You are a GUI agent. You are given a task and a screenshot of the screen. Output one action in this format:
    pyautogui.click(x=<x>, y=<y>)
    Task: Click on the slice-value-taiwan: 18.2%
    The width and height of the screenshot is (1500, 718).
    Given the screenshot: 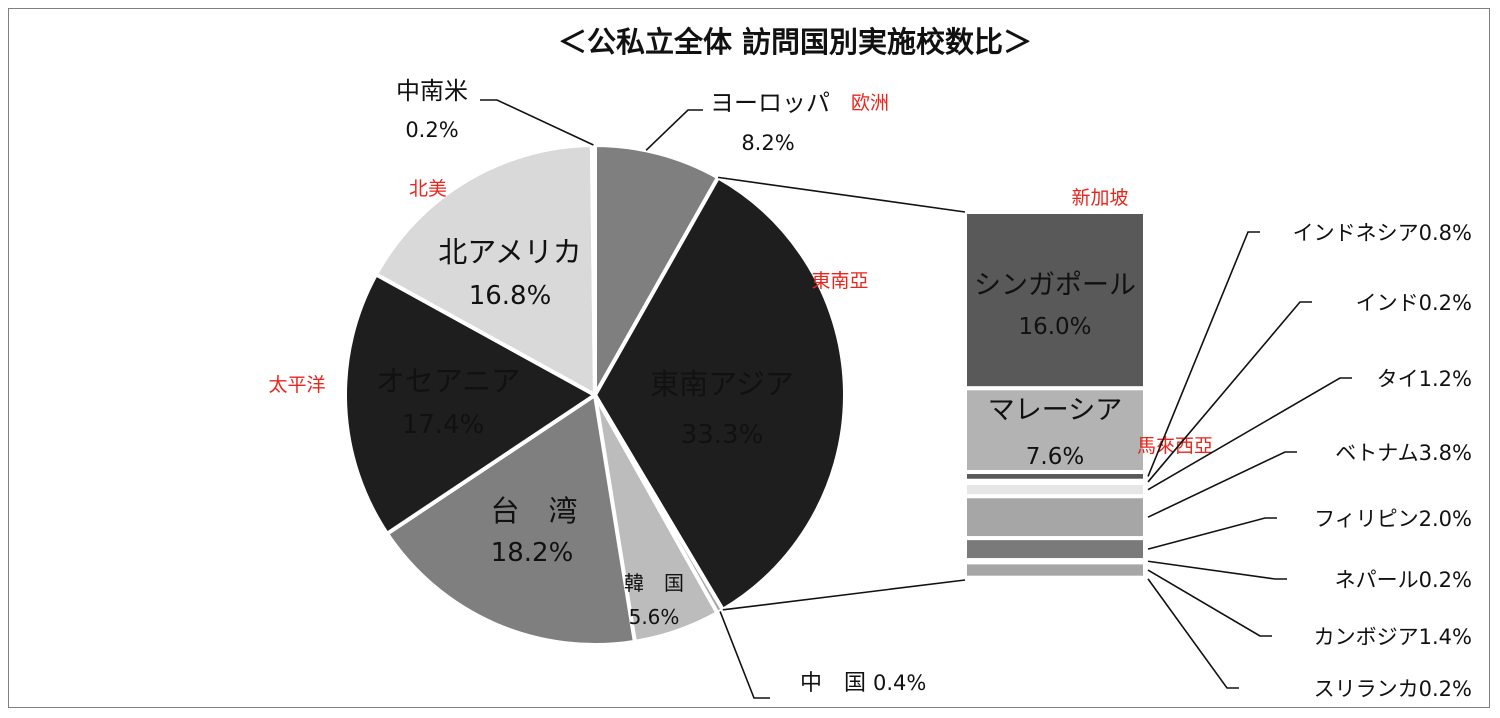 What is the action you would take?
    pyautogui.click(x=532, y=553)
    